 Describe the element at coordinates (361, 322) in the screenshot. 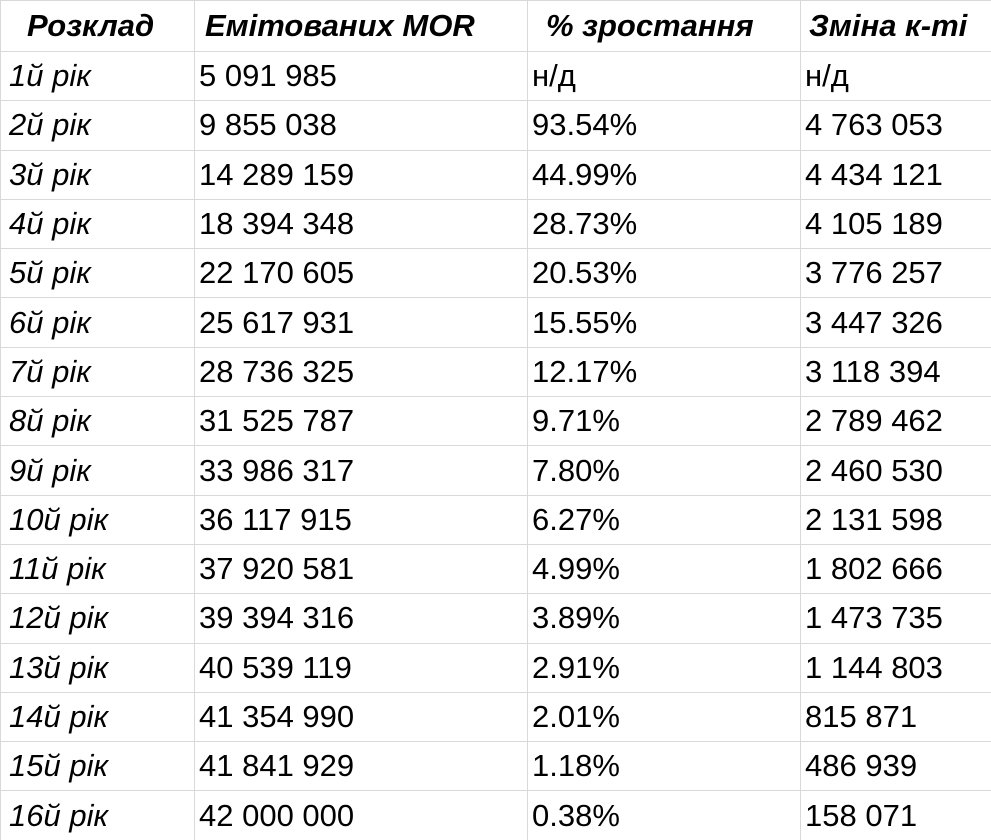

I see `cell-emitted: 25 617 931` at that location.